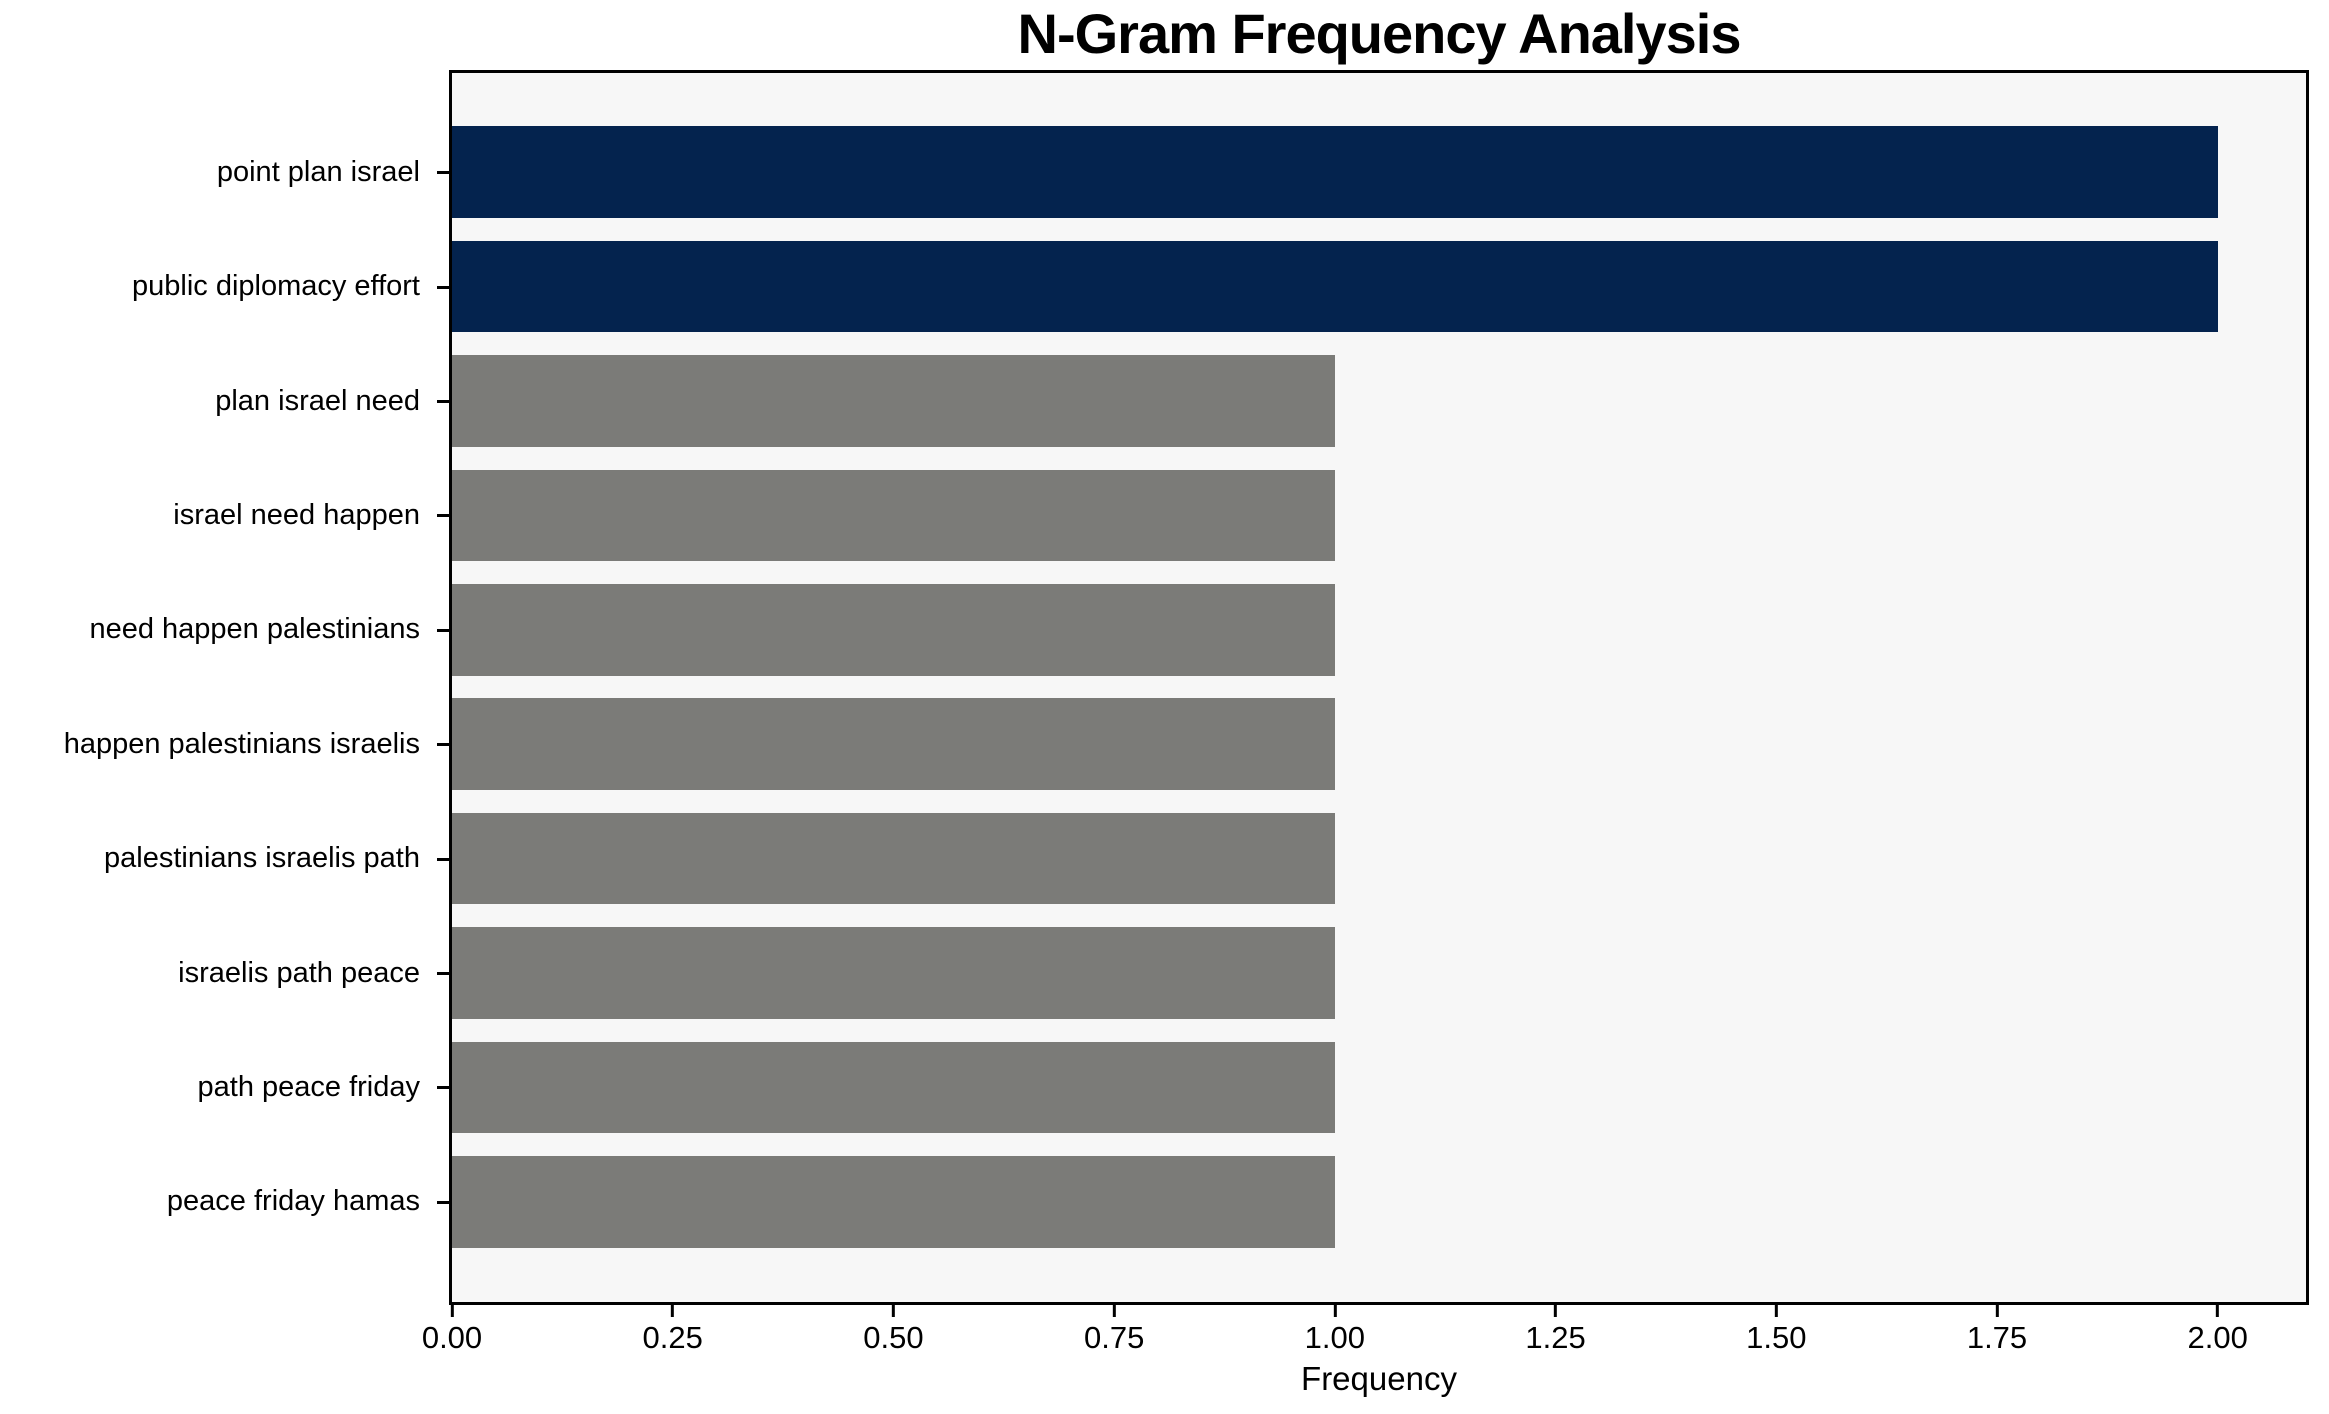 The height and width of the screenshot is (1414, 2329). Describe the element at coordinates (308, 1086) in the screenshot. I see `category-label: path peace friday` at that location.